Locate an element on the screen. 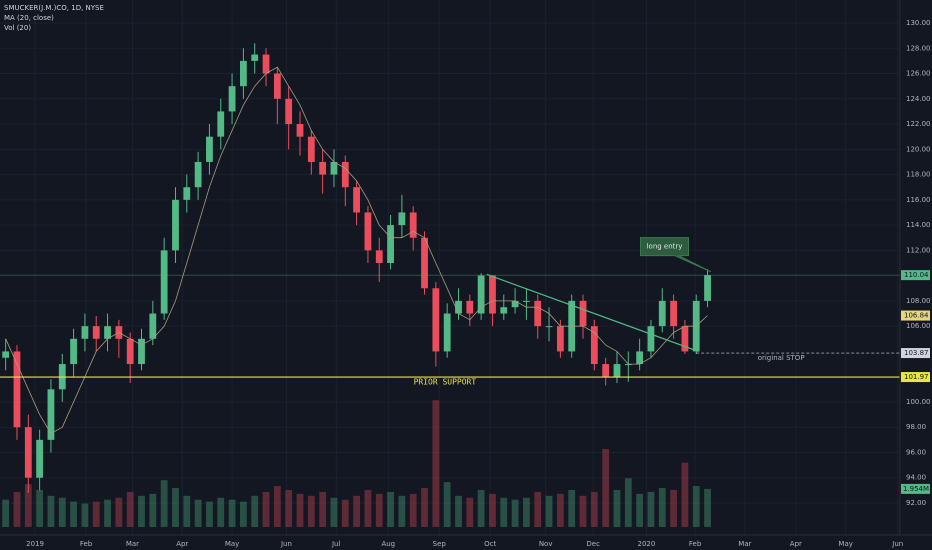  indicator-label: MA (20, close) is located at coordinates (29, 18).